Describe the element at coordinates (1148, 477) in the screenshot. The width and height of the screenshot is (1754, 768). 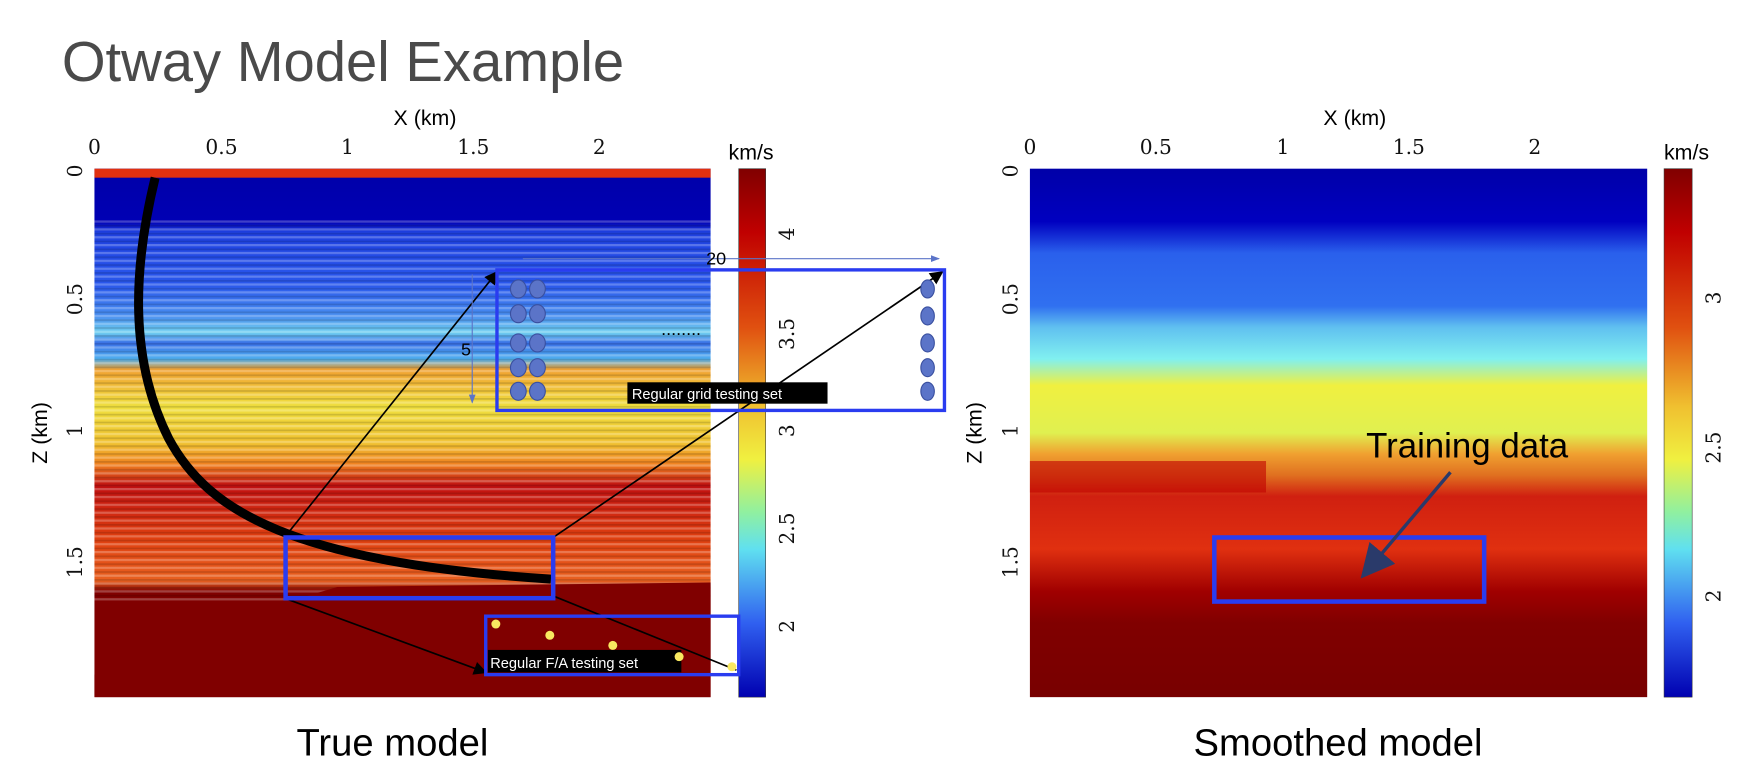
I see `high-velocity-lens` at that location.